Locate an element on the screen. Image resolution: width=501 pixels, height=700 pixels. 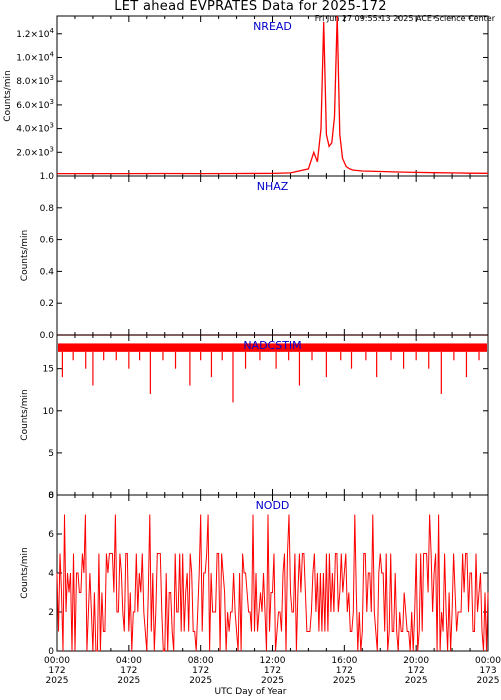
y-tick-label: 8.0×10³ is located at coordinates (35, 80).